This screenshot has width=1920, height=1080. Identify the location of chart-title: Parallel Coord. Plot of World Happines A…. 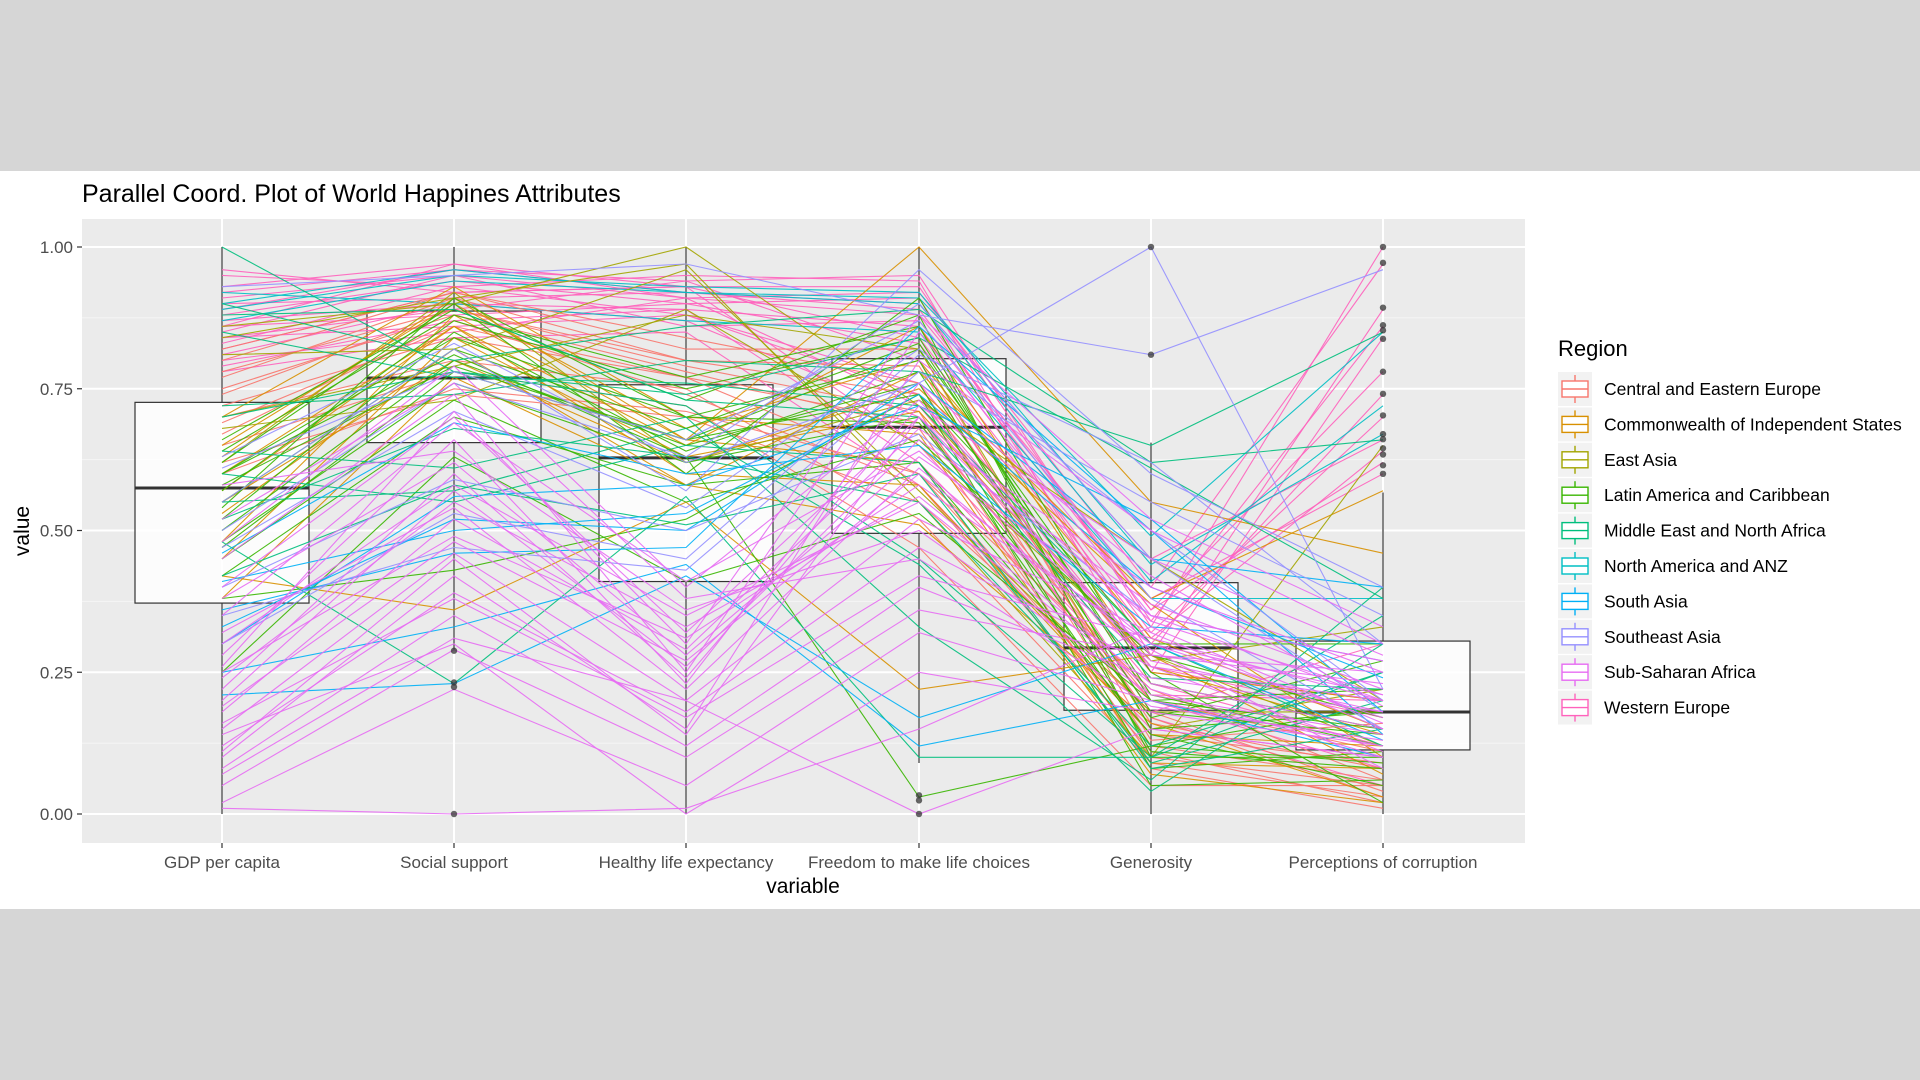
(351, 194).